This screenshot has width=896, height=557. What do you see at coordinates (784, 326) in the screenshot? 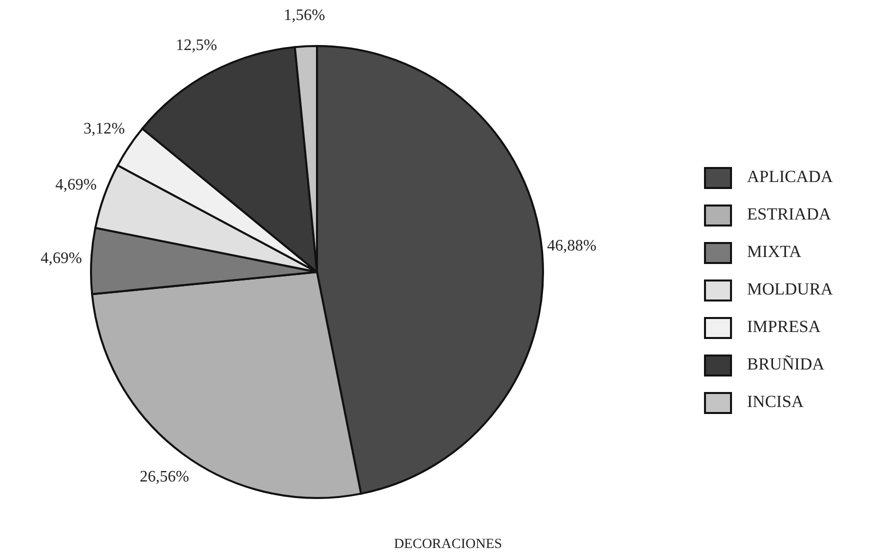
I see `legend-label: IMPRESA` at bounding box center [784, 326].